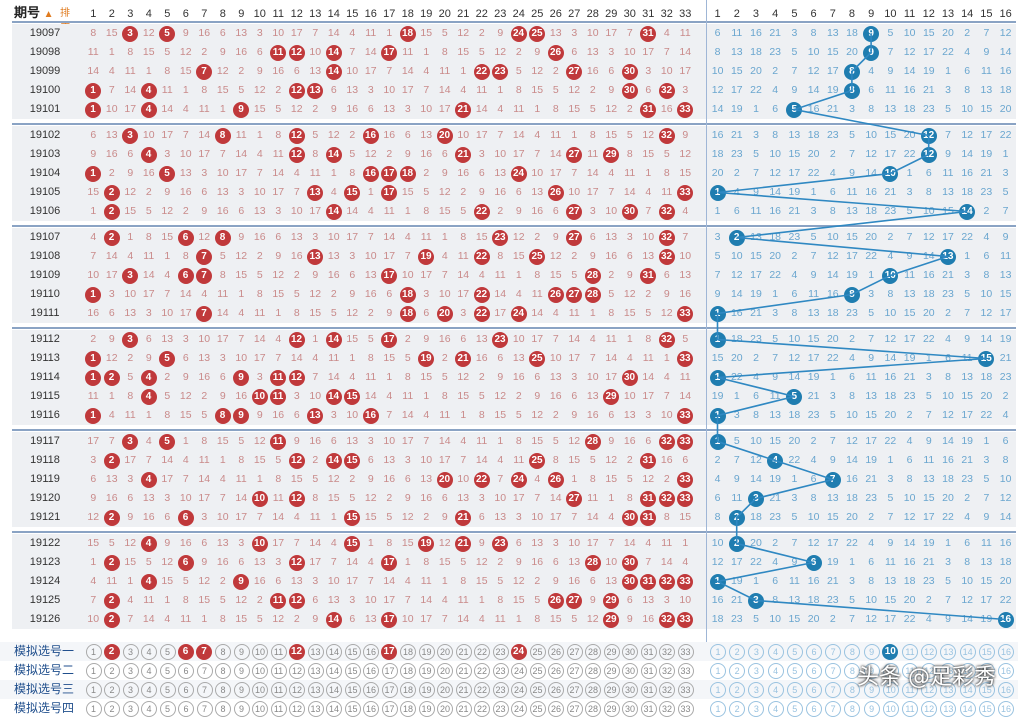 The image size is (1018, 718). I want to click on simulated-red-ball: 6, so click(185, 651).